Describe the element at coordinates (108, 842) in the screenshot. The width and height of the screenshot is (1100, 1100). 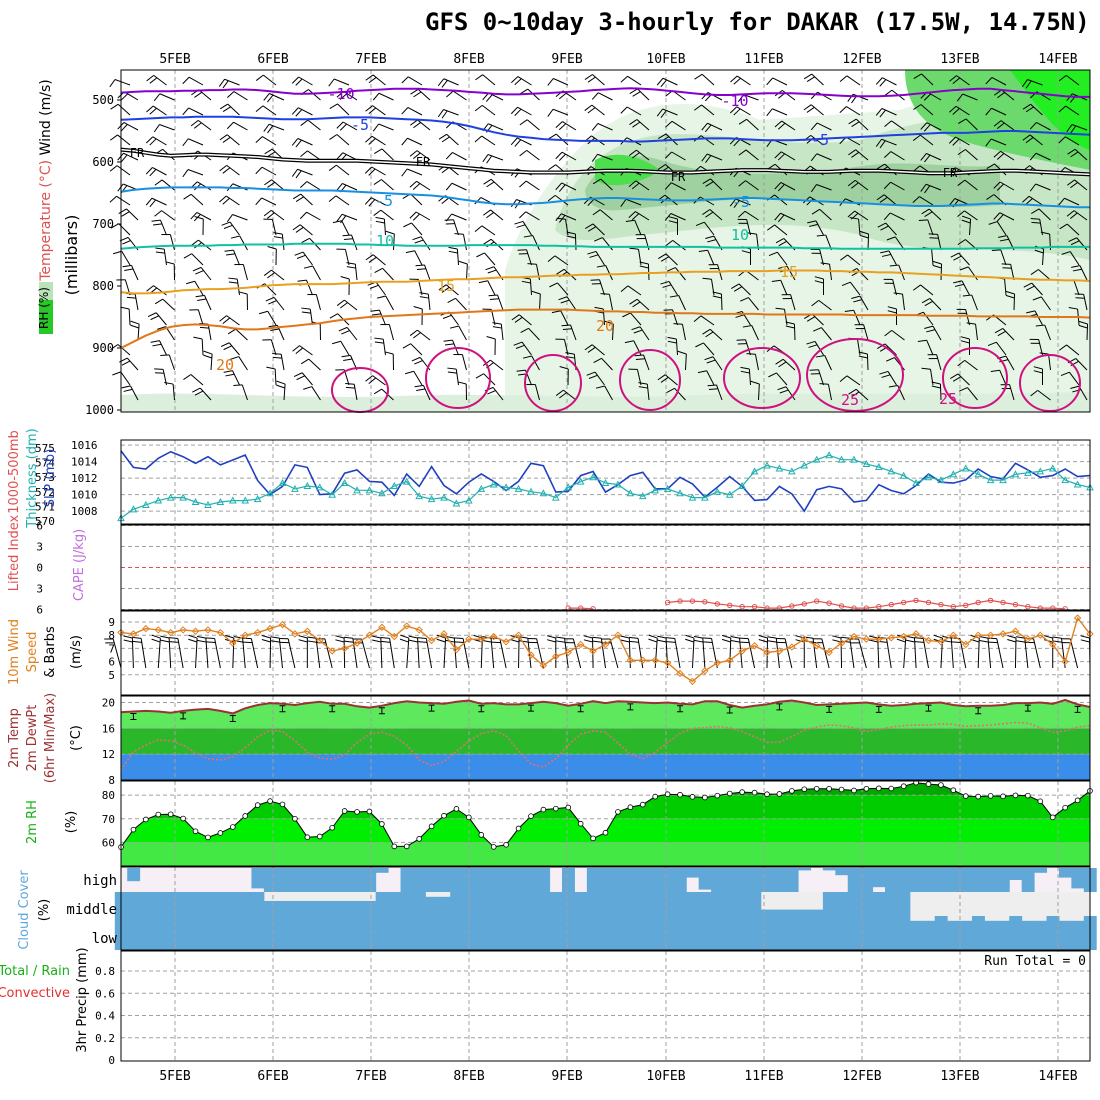
I see `rh-tick-label: 60` at that location.